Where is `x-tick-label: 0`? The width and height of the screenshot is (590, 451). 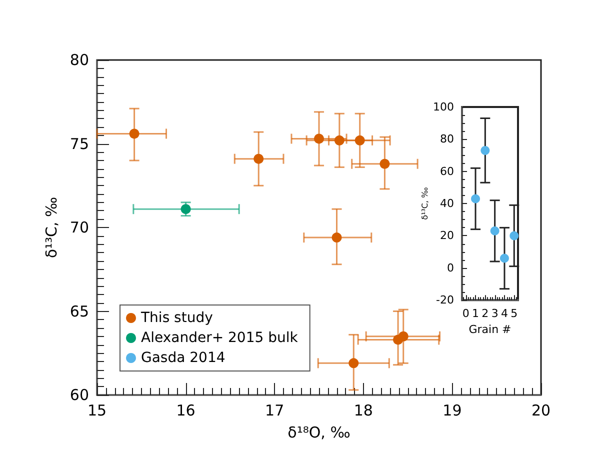
x-tick-label: 0 is located at coordinates (466, 313).